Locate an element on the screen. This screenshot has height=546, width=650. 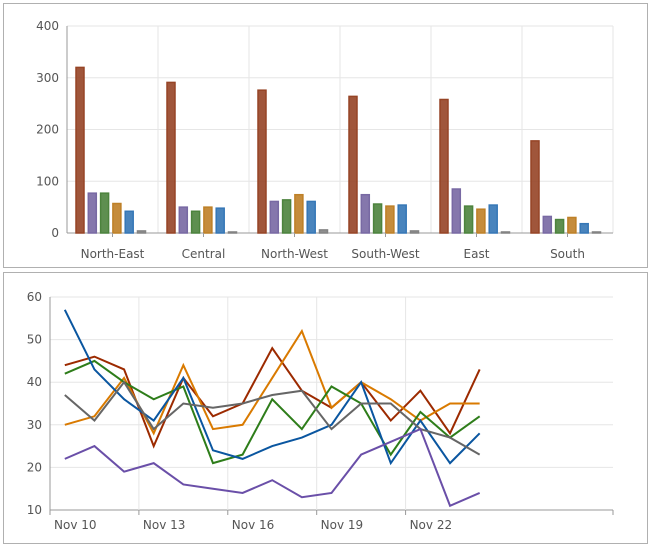
x-tick-label: Nov 10 is located at coordinates (75, 525).